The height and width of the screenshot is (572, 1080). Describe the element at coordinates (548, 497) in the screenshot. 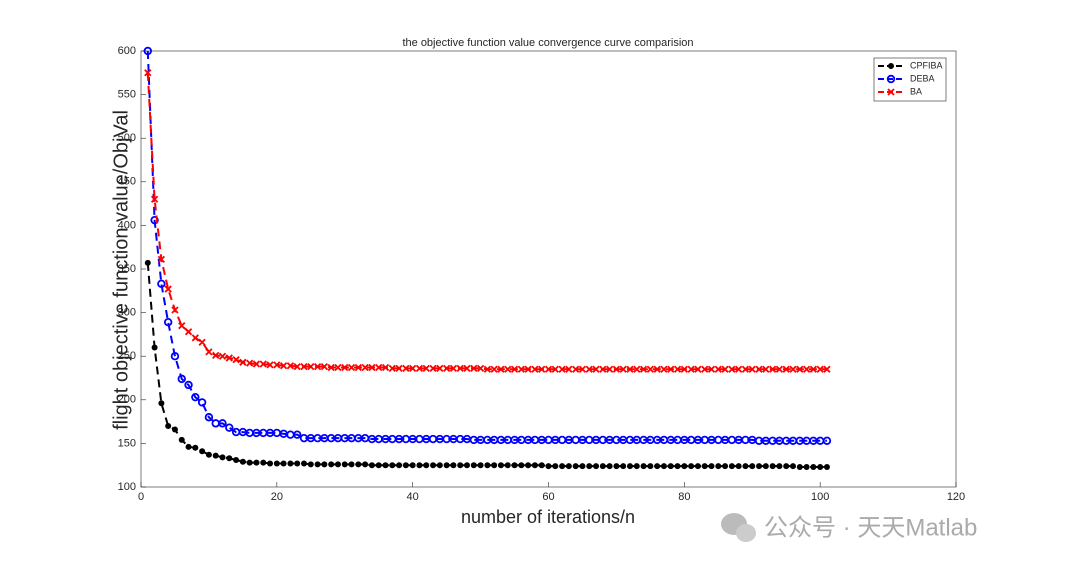

I see `x-tick-label: 60` at that location.